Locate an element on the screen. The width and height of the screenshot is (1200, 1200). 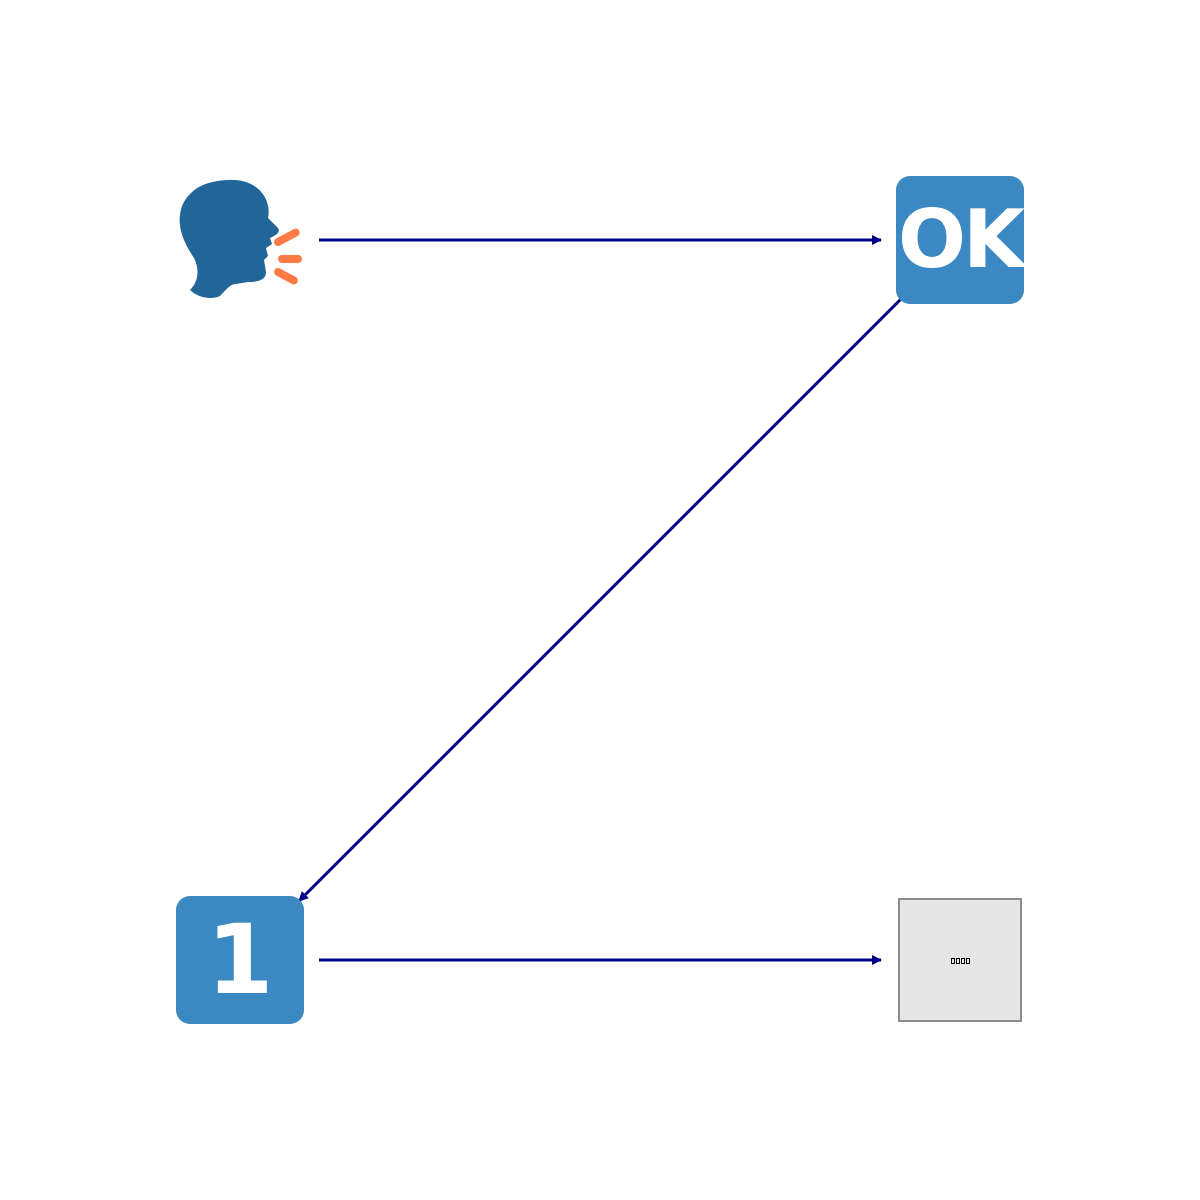
missing-glyph-icon is located at coordinates (960, 960).